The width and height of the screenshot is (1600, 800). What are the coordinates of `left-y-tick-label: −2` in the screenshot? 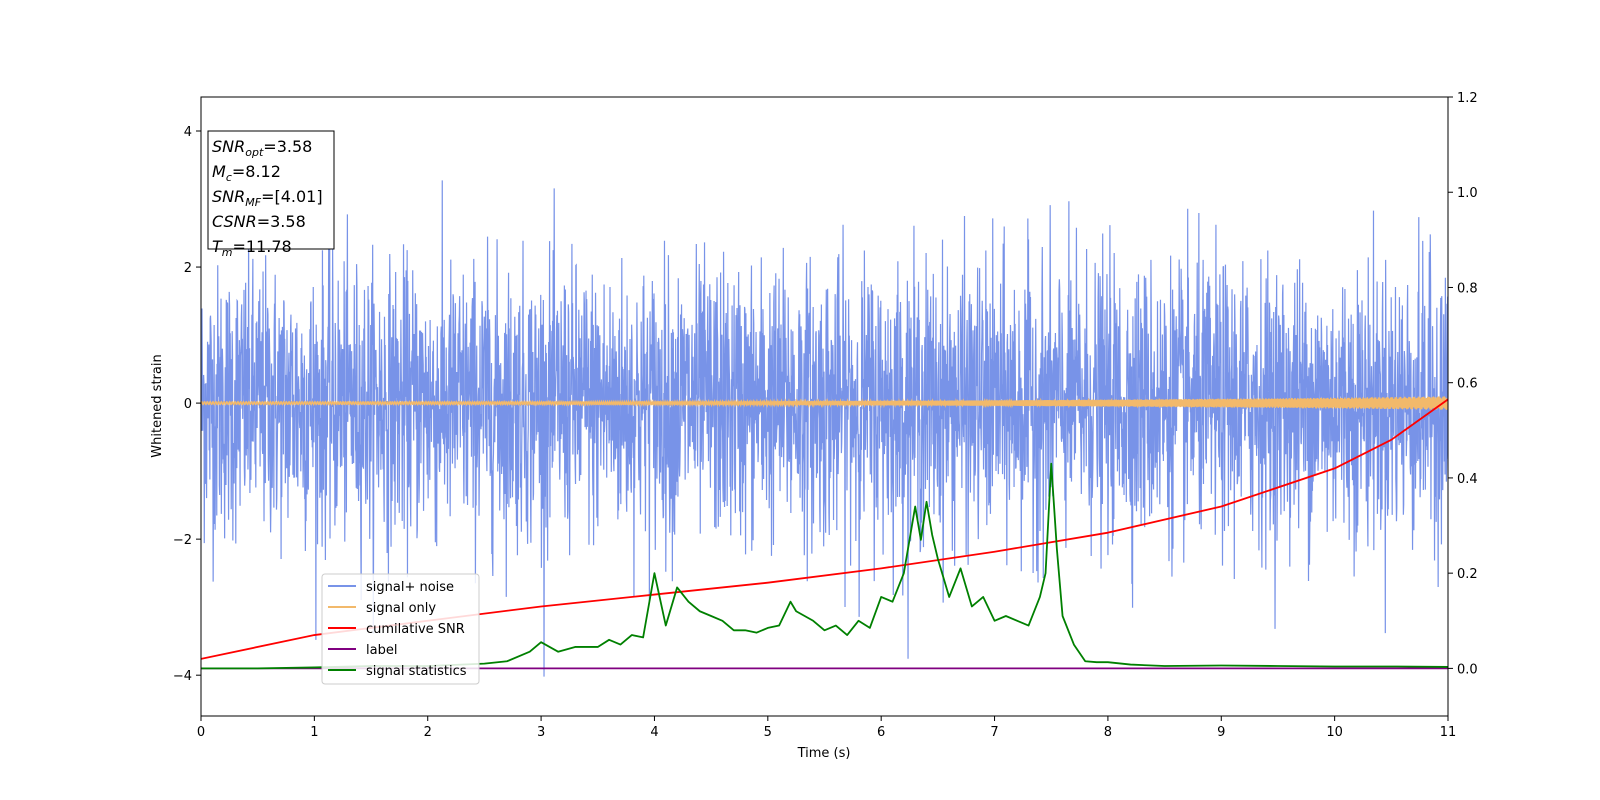 It's located at (182, 540).